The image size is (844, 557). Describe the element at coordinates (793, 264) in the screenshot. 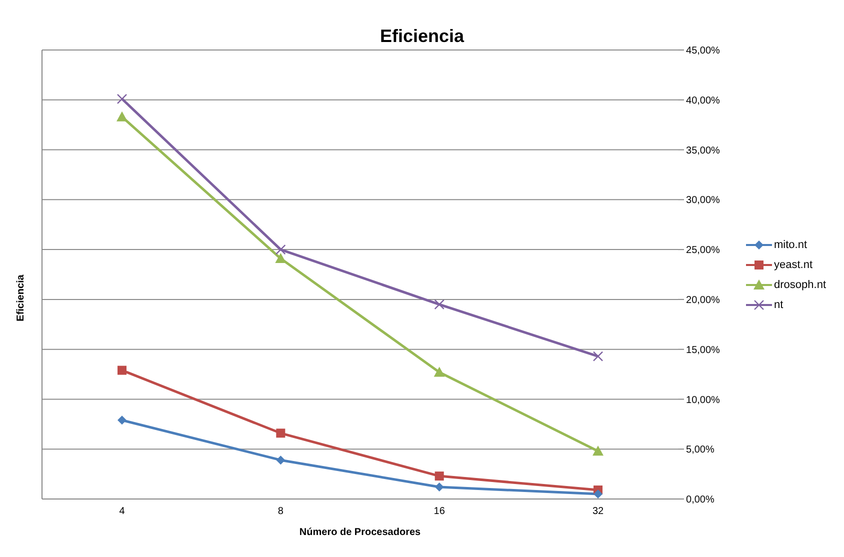

I see `legend-label: yeast.nt` at that location.